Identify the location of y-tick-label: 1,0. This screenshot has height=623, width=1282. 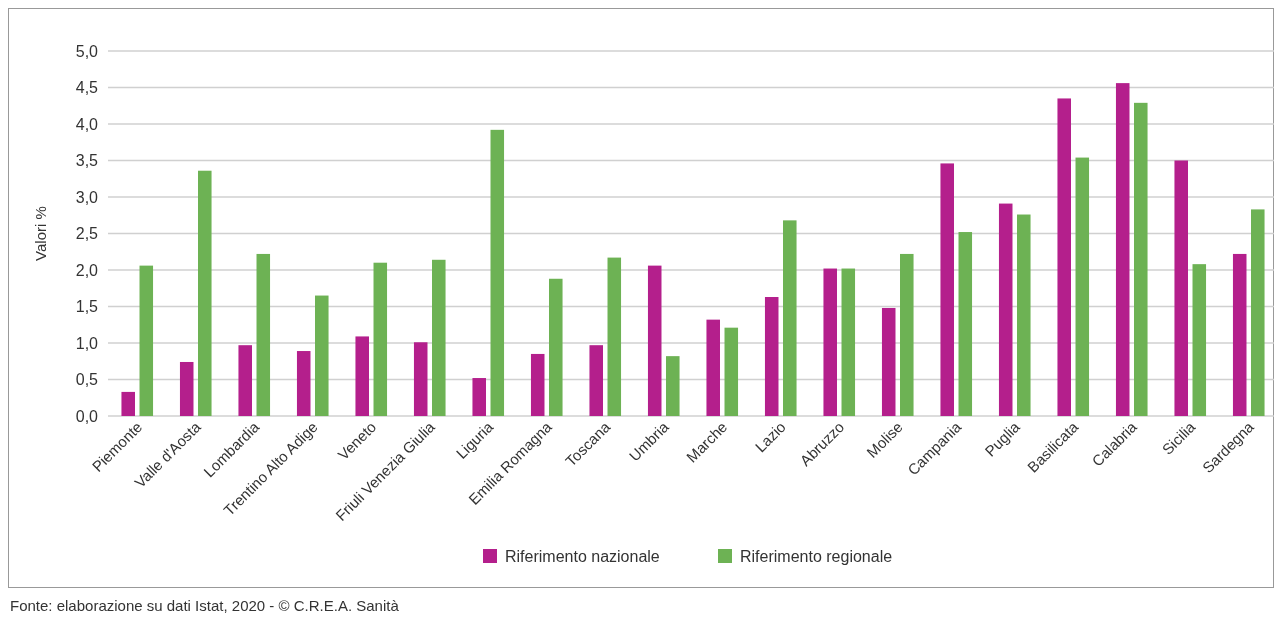
(87, 343).